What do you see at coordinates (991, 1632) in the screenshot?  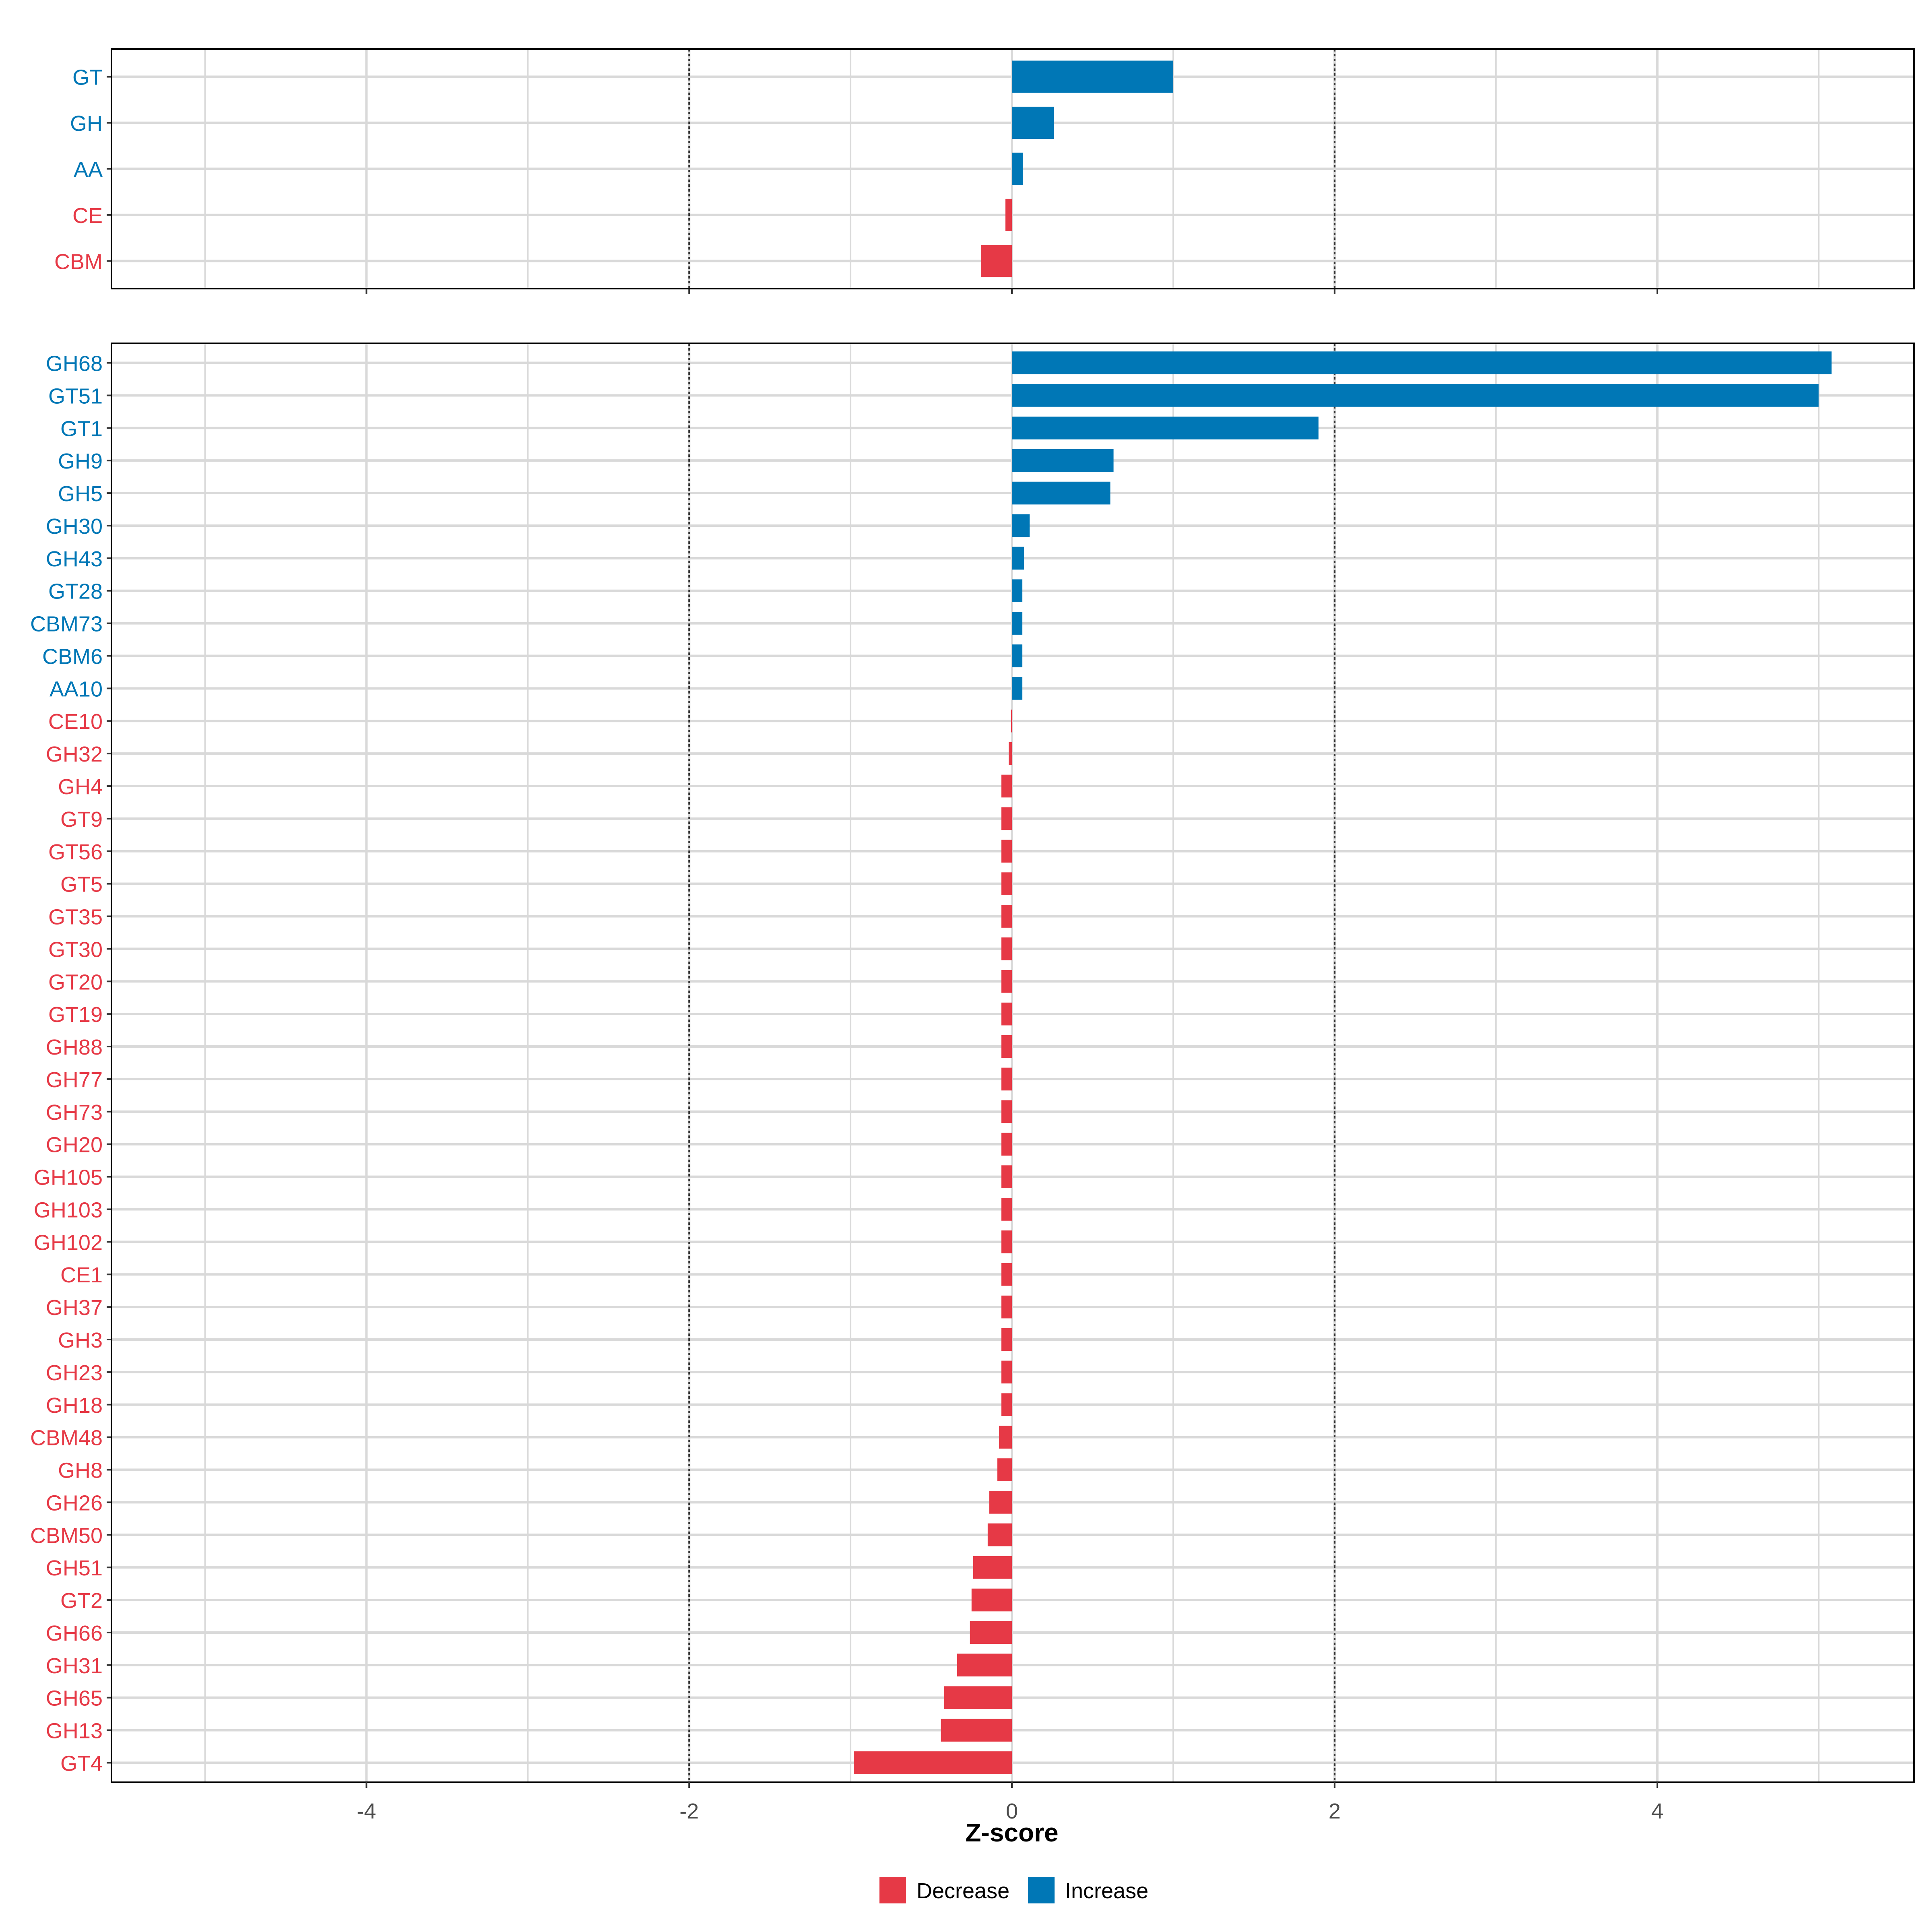 I see `bar-GH66` at bounding box center [991, 1632].